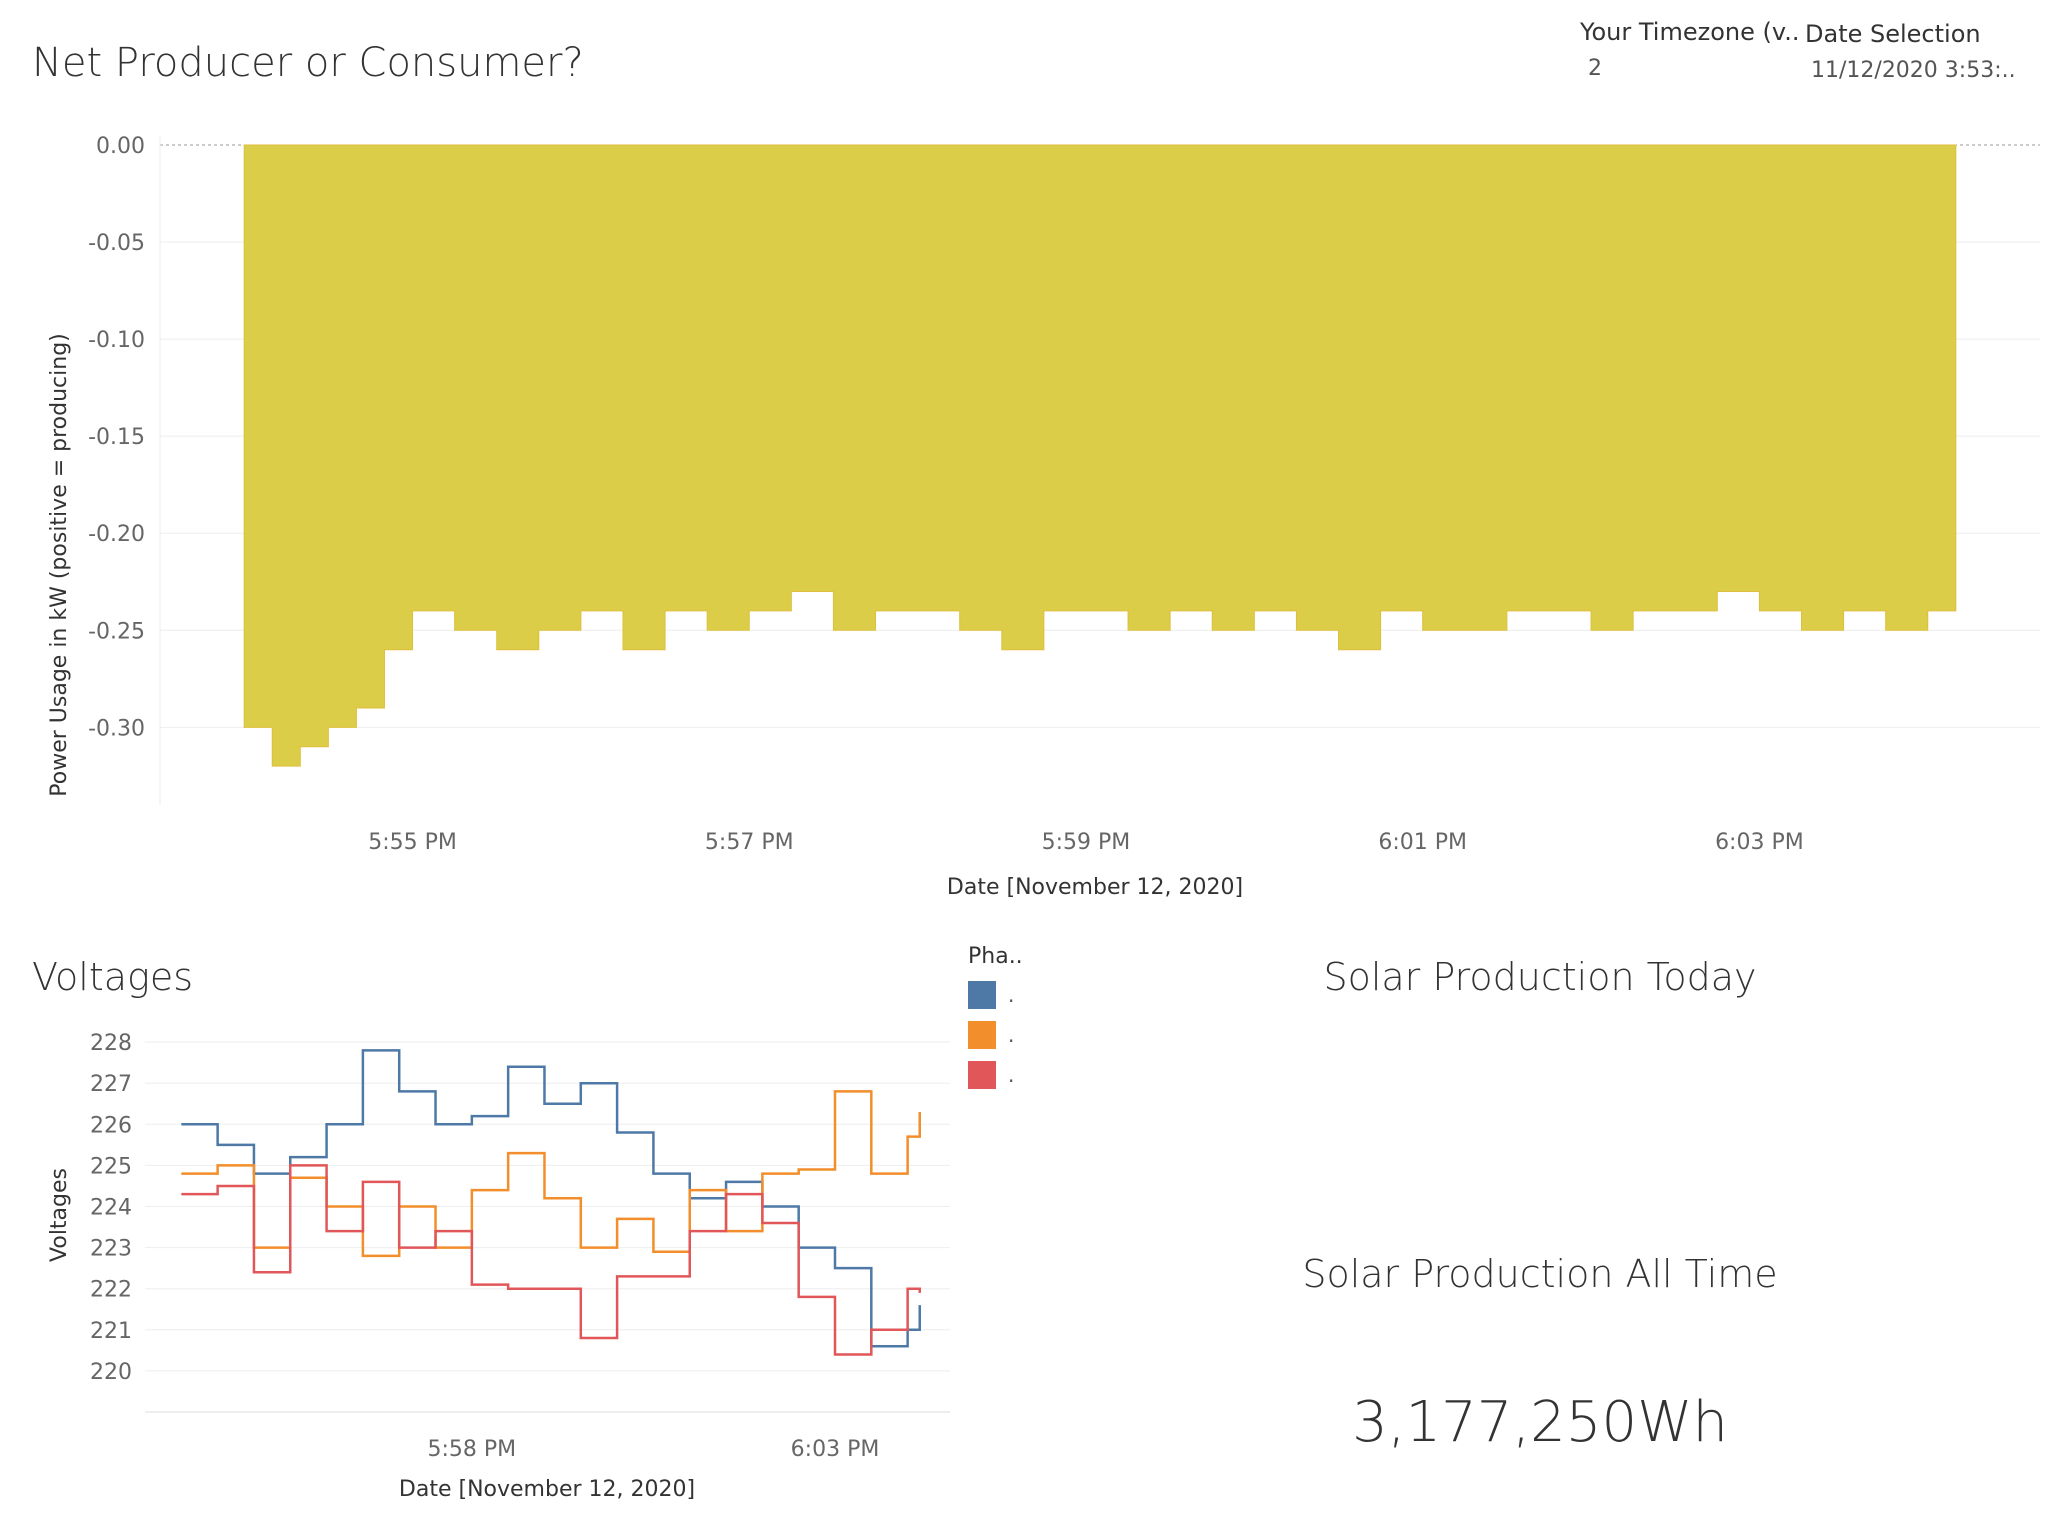  Describe the element at coordinates (116, 534) in the screenshot. I see `y-tick-label: -0.20` at that location.